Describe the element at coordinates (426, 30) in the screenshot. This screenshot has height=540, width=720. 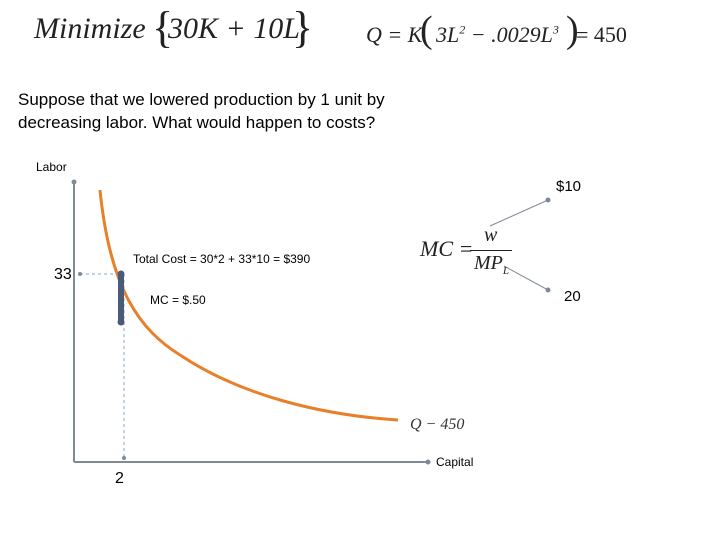
I see `constraint-open-paren: (` at that location.